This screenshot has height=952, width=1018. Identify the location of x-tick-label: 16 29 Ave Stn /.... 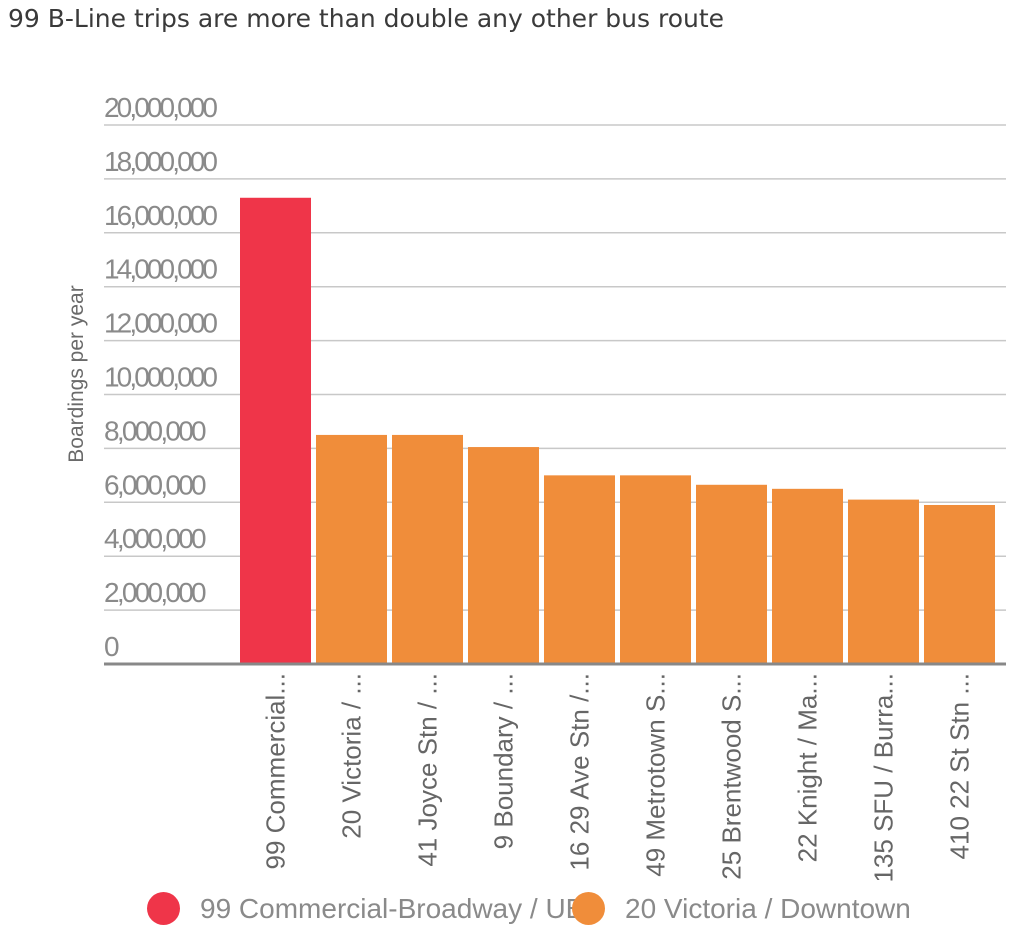
(580, 772).